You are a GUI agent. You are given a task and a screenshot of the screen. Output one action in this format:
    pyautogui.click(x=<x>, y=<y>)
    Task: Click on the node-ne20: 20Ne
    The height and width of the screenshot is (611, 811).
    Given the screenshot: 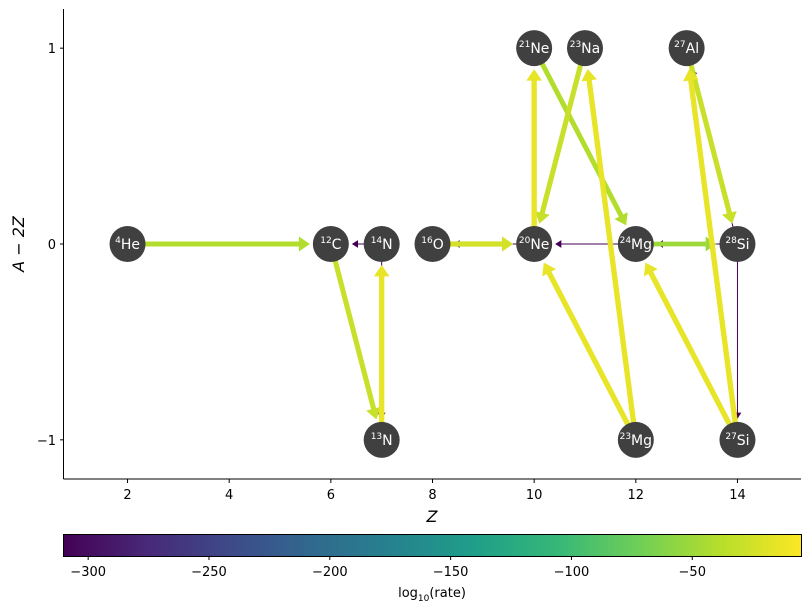 What is the action you would take?
    pyautogui.click(x=534, y=244)
    